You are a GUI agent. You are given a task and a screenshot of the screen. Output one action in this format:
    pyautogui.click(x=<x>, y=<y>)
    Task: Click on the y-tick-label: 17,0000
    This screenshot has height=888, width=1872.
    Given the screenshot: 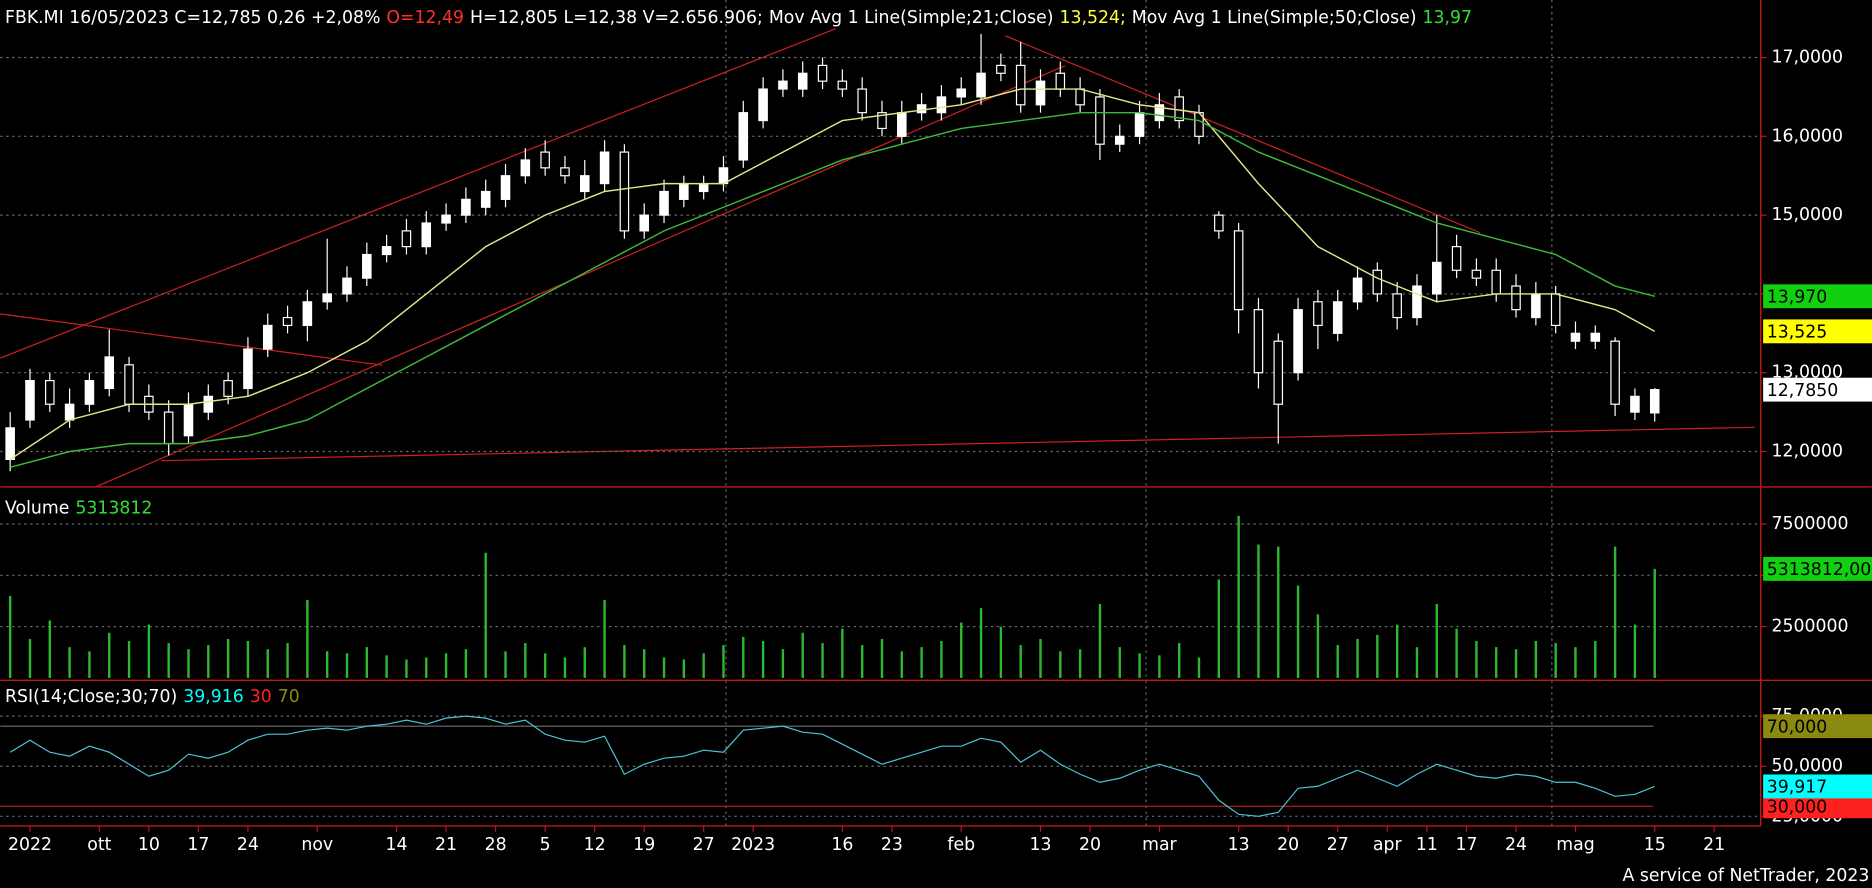 What is the action you would take?
    pyautogui.click(x=1807, y=58)
    